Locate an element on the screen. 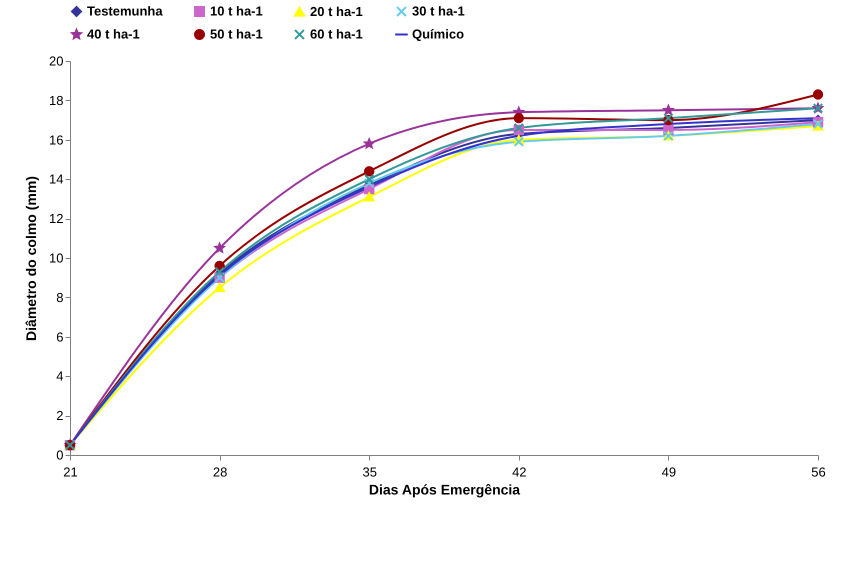 This screenshot has height=565, width=842. x-tick-label: 21 is located at coordinates (70, 472).